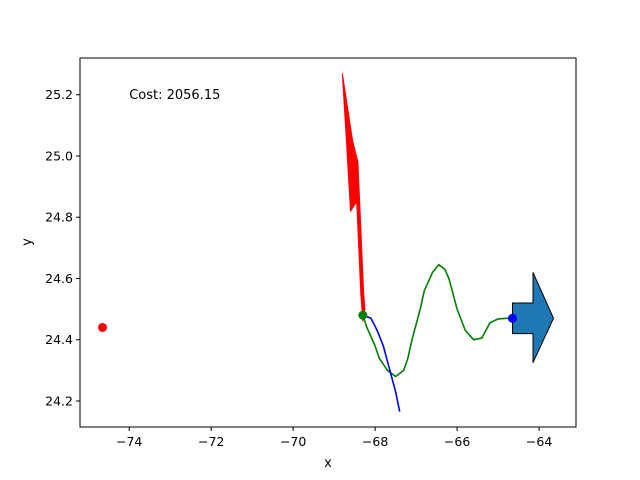 Image resolution: width=640 pixels, height=480 pixels. What do you see at coordinates (457, 441) in the screenshot?
I see `x-tick-label: −66` at bounding box center [457, 441].